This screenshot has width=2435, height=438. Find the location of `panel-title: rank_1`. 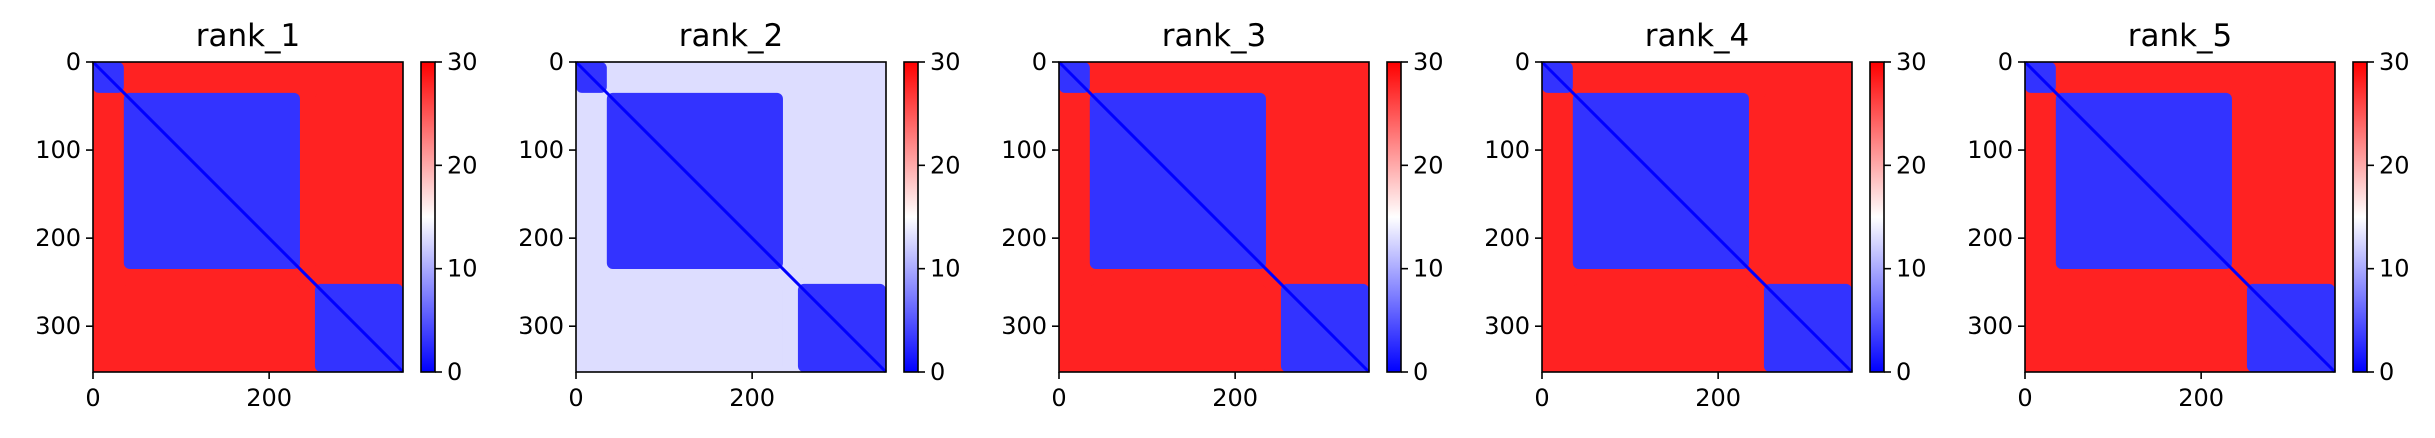

panel-title: rank_1 is located at coordinates (248, 36).